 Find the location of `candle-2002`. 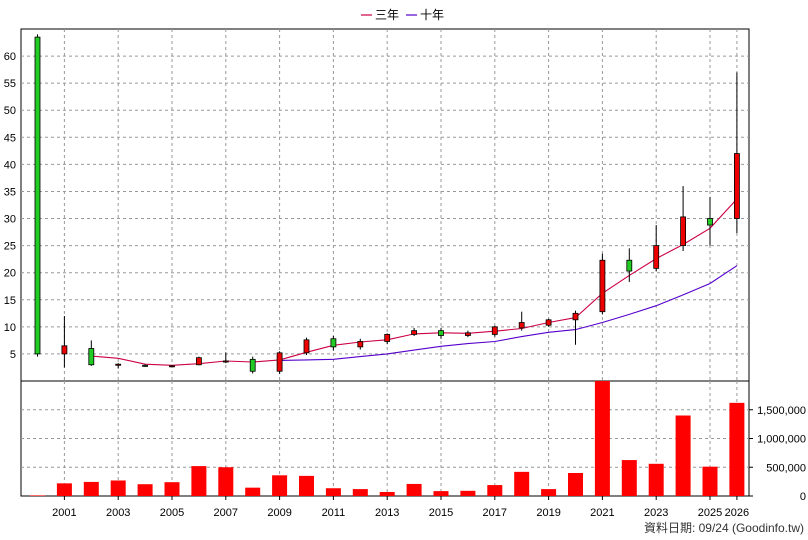

candle-2002 is located at coordinates (91, 353).